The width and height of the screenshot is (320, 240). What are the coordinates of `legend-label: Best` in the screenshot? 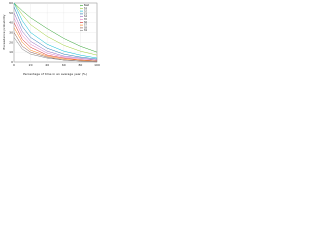 It's located at (86, 5).